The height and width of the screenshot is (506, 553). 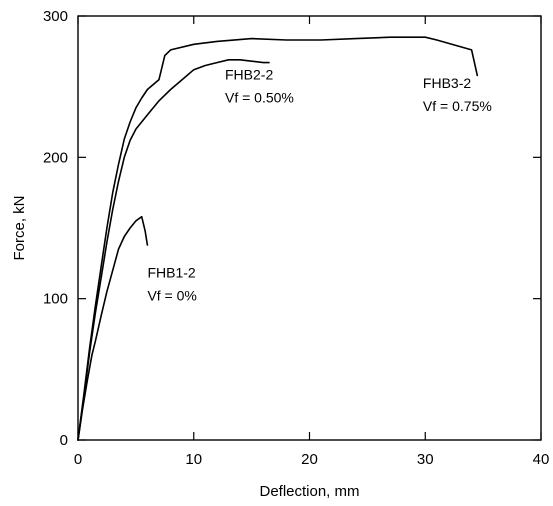 What do you see at coordinates (193, 459) in the screenshot?
I see `x-tick-label: 10` at bounding box center [193, 459].